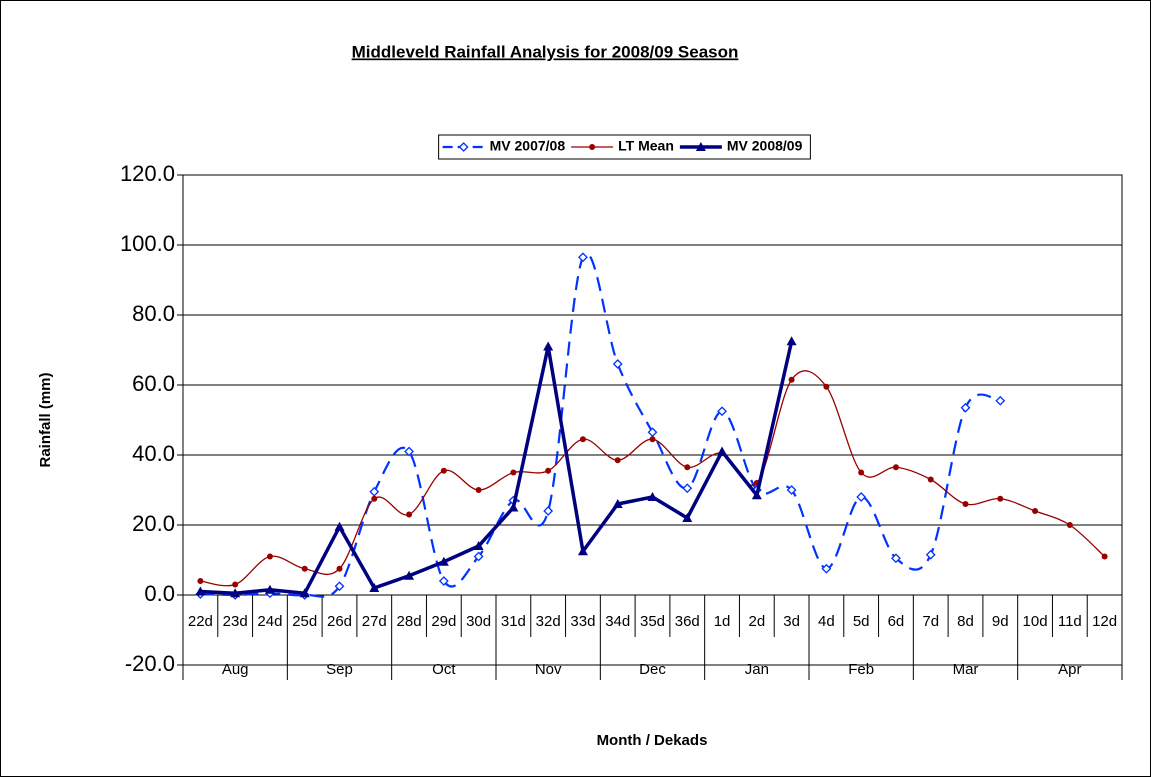  Describe the element at coordinates (548, 669) in the screenshot. I see `x-group-label: Nov` at that location.